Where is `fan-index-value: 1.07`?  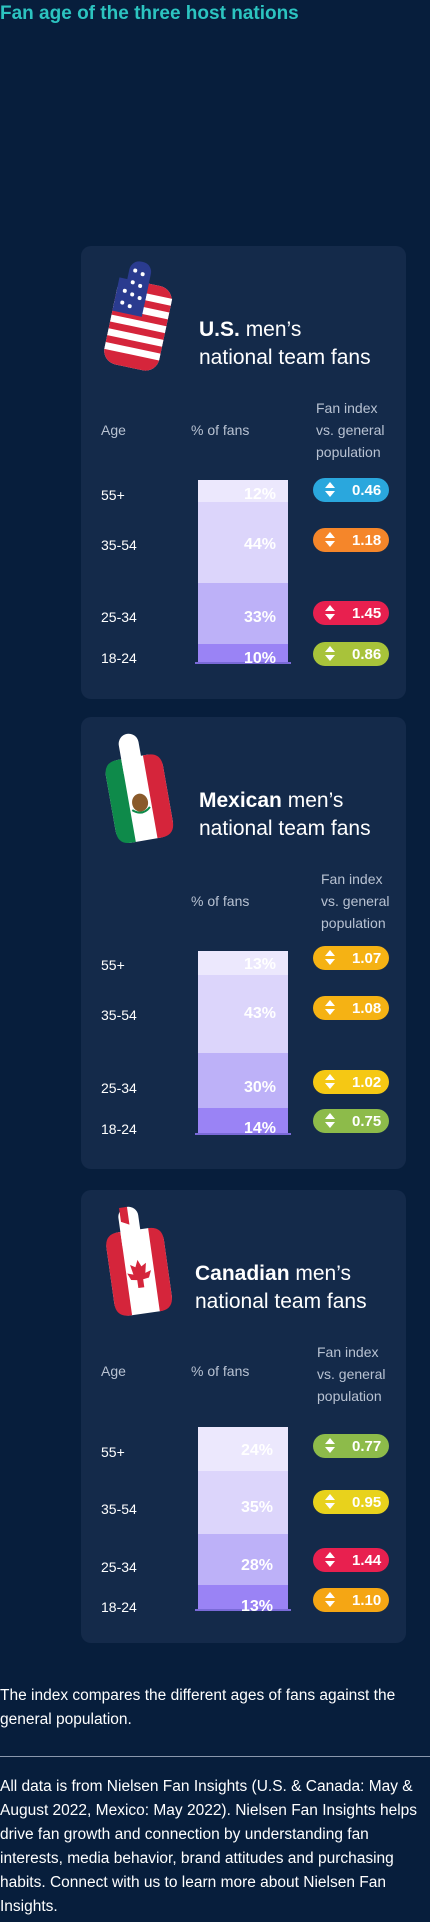 fan-index-value: 1.07 is located at coordinates (367, 958).